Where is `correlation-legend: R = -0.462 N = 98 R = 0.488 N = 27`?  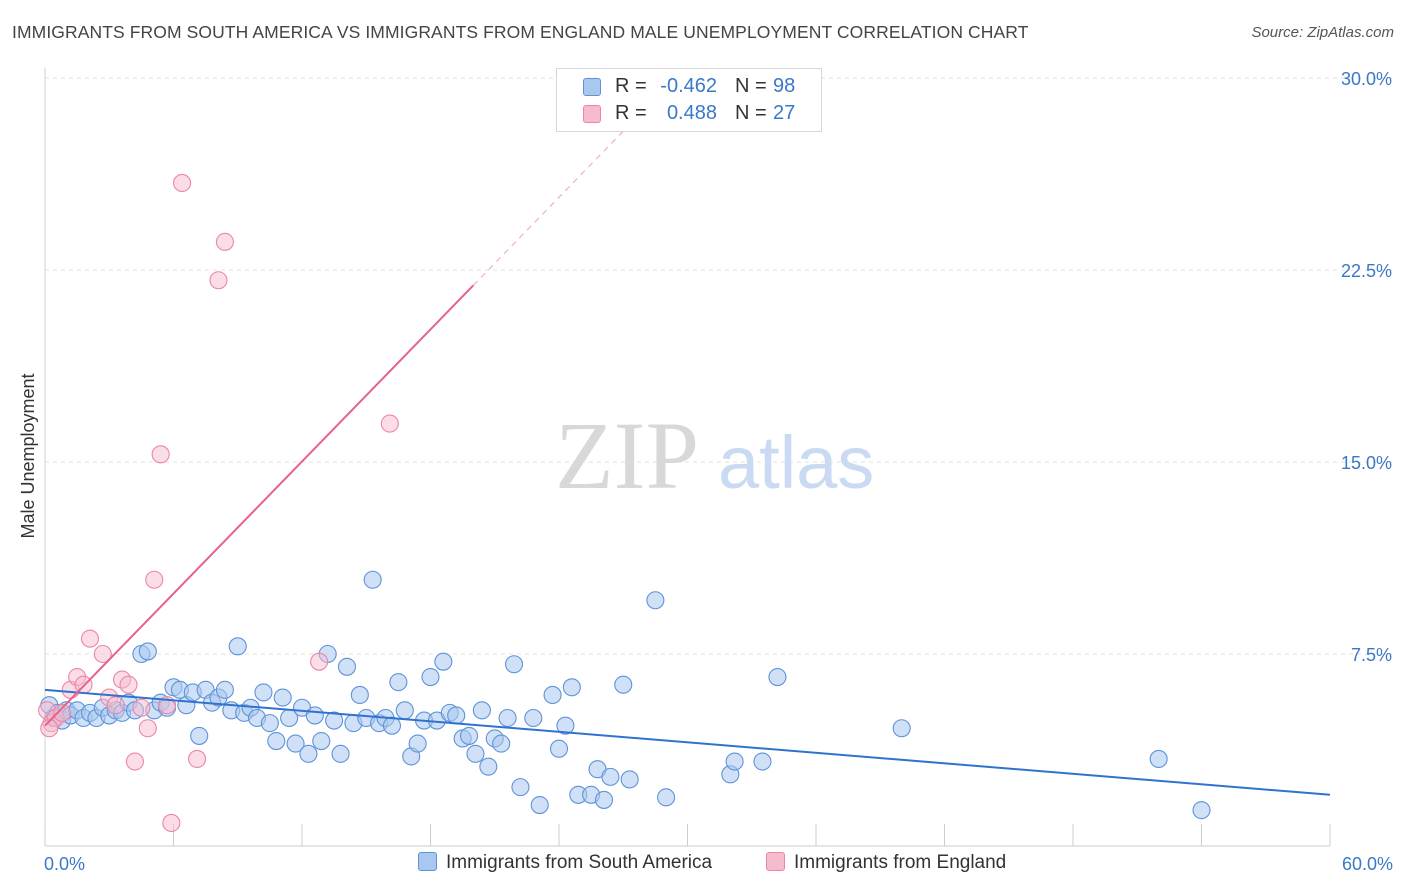
correlation-legend: R = -0.462 N = 98 R = 0.488 N = 27 is located at coordinates (689, 100).